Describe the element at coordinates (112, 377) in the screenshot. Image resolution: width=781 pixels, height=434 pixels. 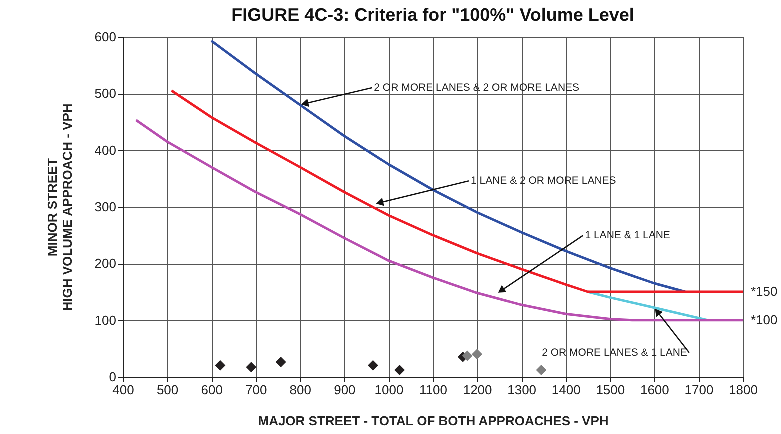
I see `y-tick-label: 0` at that location.